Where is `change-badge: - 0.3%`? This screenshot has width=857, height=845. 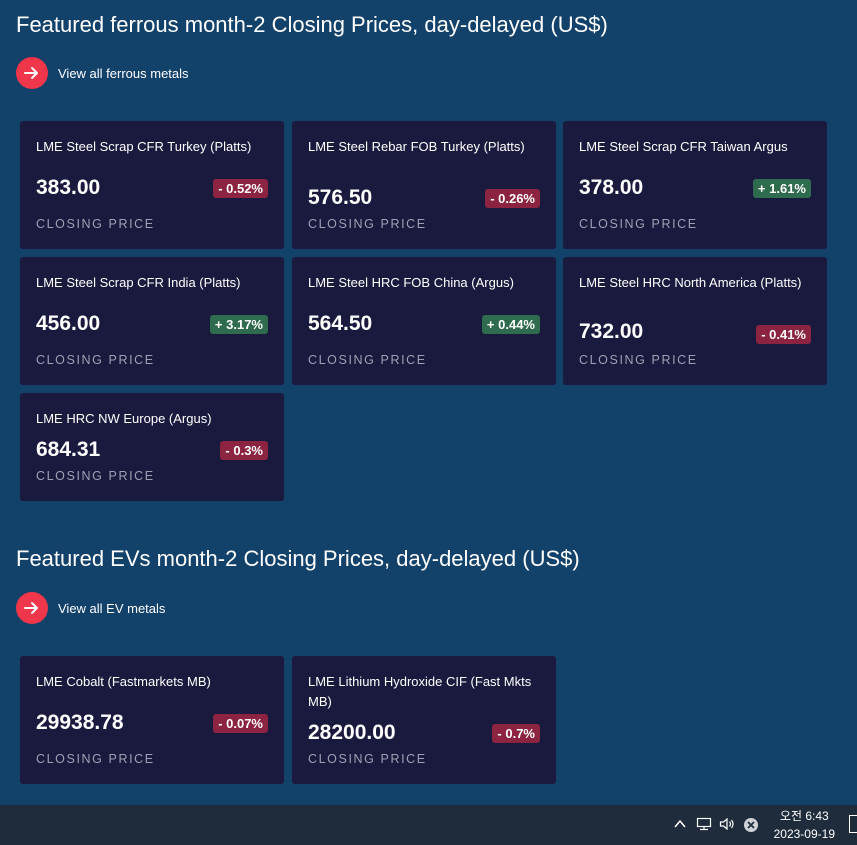
change-badge: - 0.3% is located at coordinates (244, 450).